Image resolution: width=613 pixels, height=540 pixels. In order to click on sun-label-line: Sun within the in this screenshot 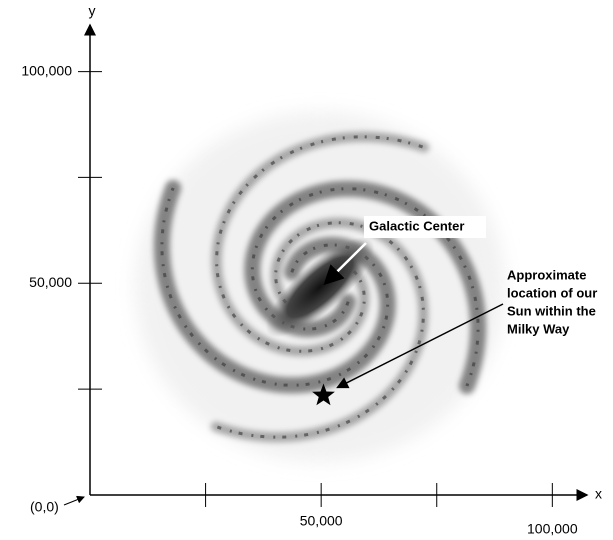, I will do `click(551, 310)`.